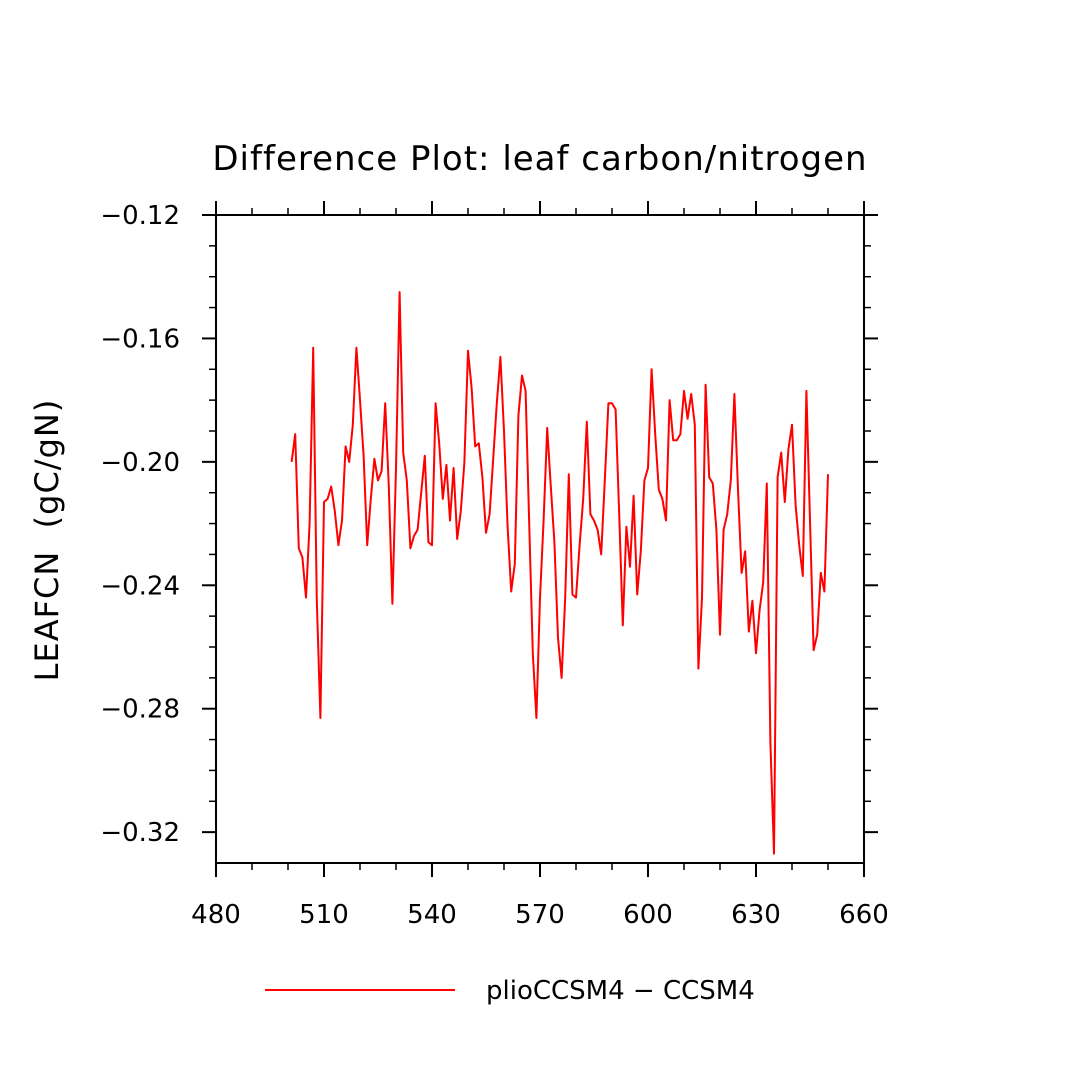 Image resolution: width=1080 pixels, height=1080 pixels. What do you see at coordinates (324, 915) in the screenshot?
I see `x-tick-label: 510` at bounding box center [324, 915].